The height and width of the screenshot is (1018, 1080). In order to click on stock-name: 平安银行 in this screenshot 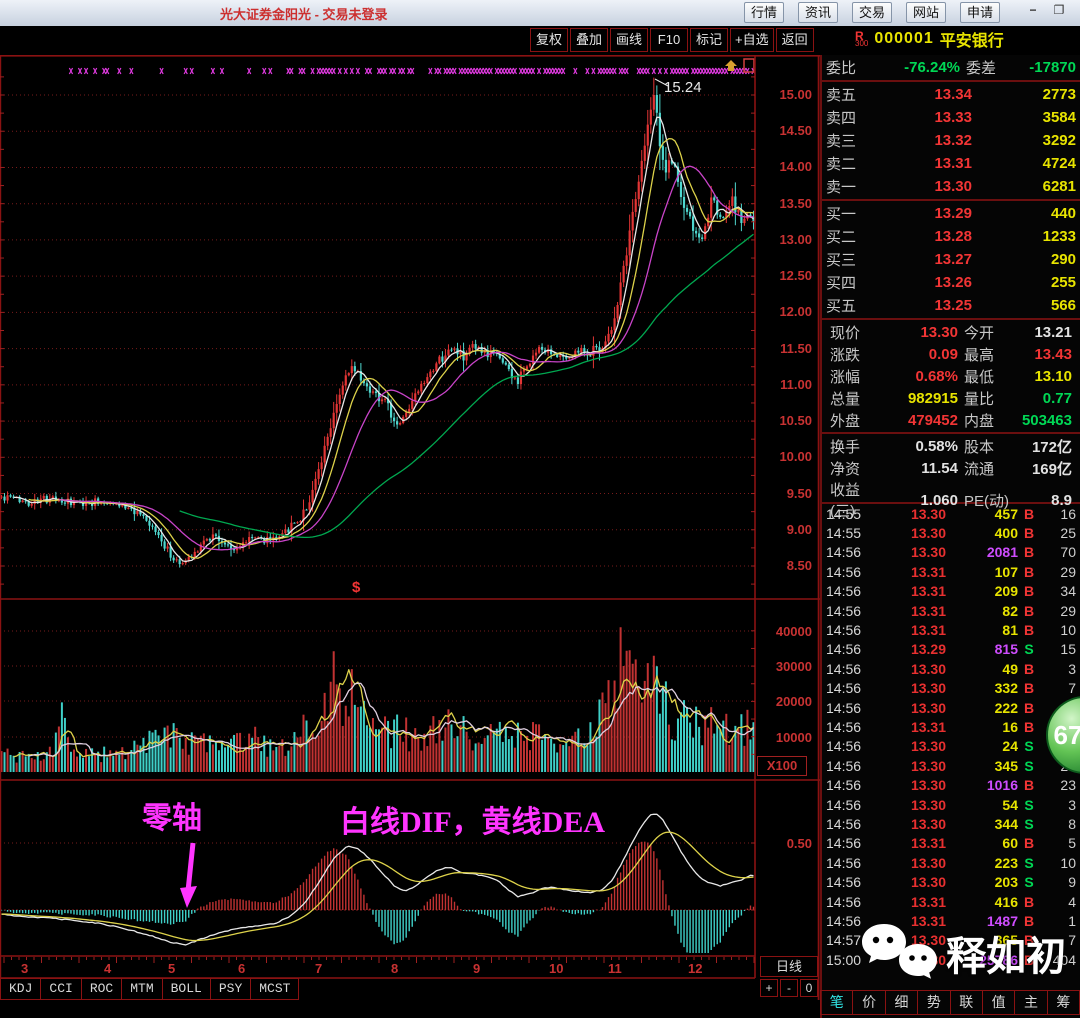, I will do `click(971, 41)`.